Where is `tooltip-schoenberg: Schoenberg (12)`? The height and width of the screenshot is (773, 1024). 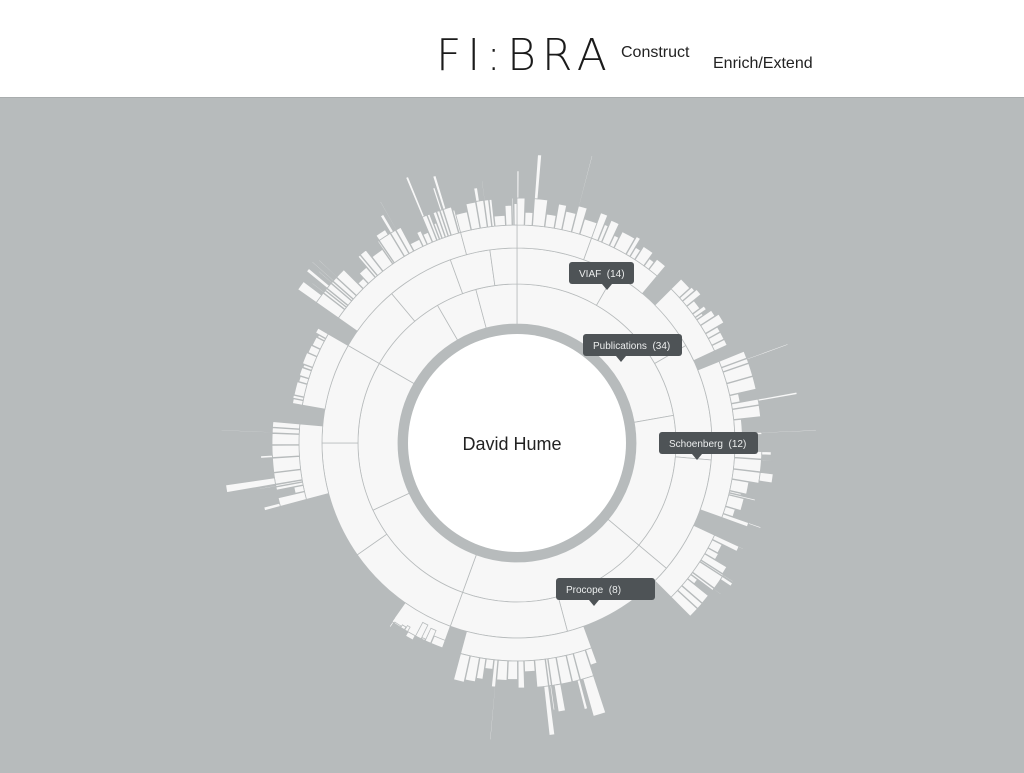 tooltip-schoenberg: Schoenberg (12) is located at coordinates (708, 446).